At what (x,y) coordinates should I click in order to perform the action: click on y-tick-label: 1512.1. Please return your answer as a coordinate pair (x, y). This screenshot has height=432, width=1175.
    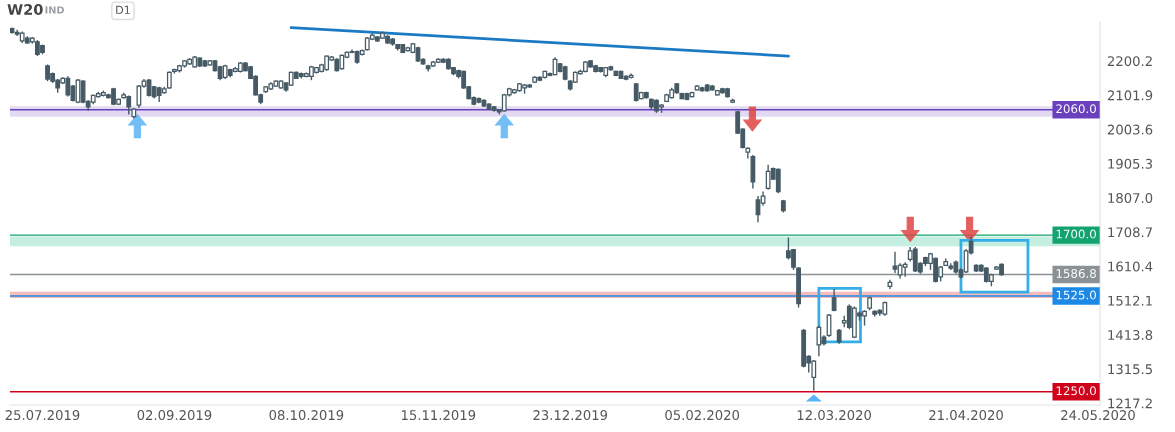
    Looking at the image, I should click on (1130, 300).